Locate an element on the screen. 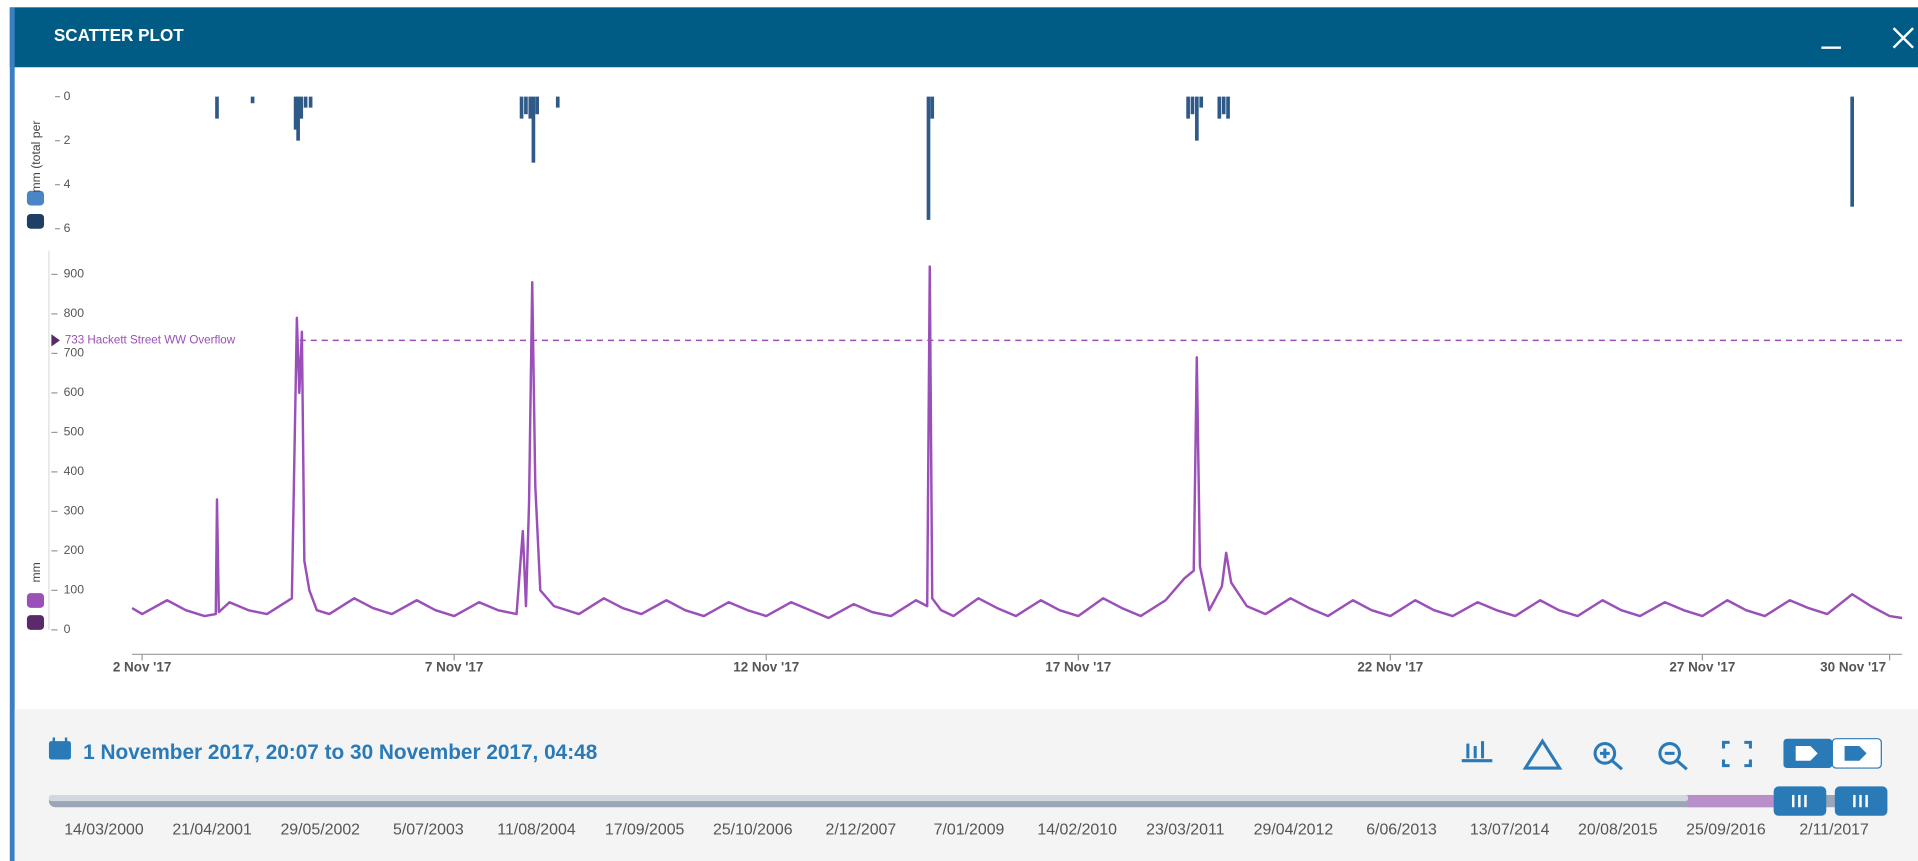 The width and height of the screenshot is (1918, 861). timeline-label: 13/07/2014 is located at coordinates (1510, 830).